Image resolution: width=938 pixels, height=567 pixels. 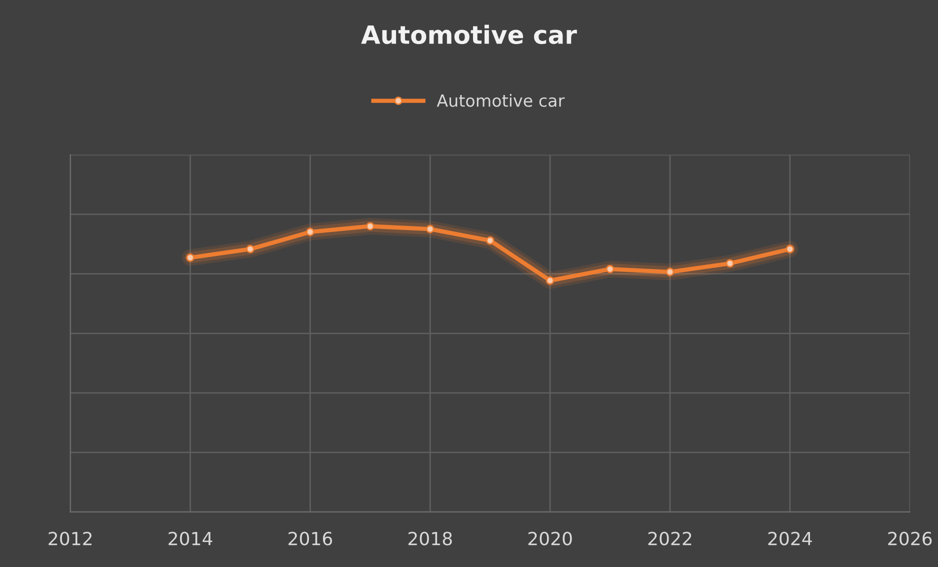 I want to click on x-tick-label: 2012, so click(x=70, y=539).